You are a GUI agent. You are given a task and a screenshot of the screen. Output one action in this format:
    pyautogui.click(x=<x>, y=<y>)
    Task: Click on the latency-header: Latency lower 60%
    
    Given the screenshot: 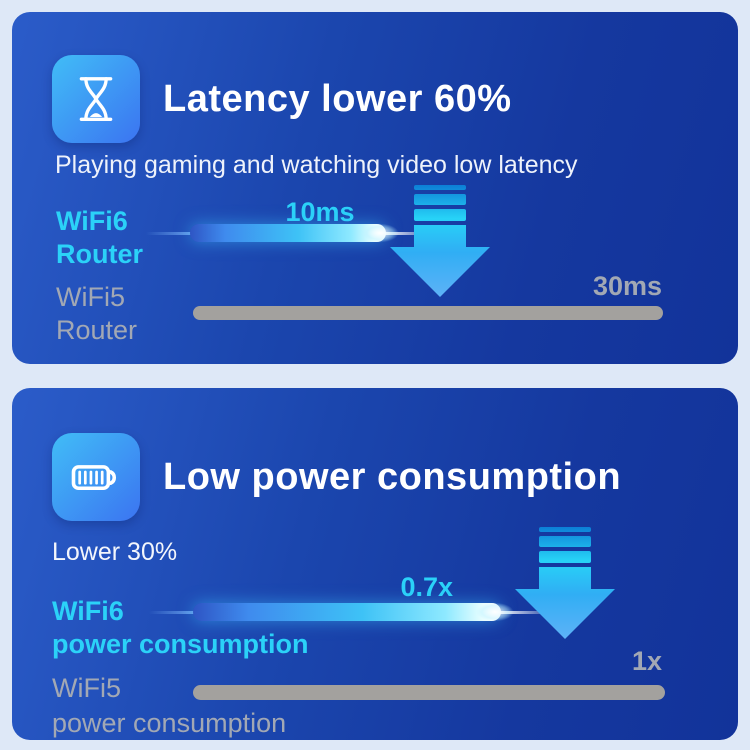 What is the action you would take?
    pyautogui.click(x=282, y=99)
    